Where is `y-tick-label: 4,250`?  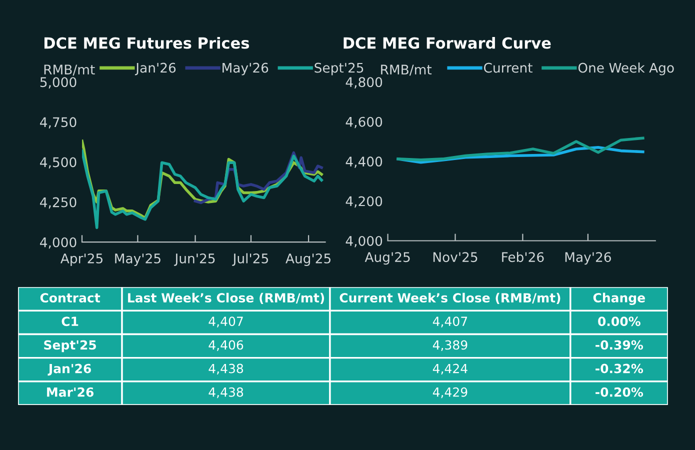 y-tick-label: 4,250 is located at coordinates (58, 203).